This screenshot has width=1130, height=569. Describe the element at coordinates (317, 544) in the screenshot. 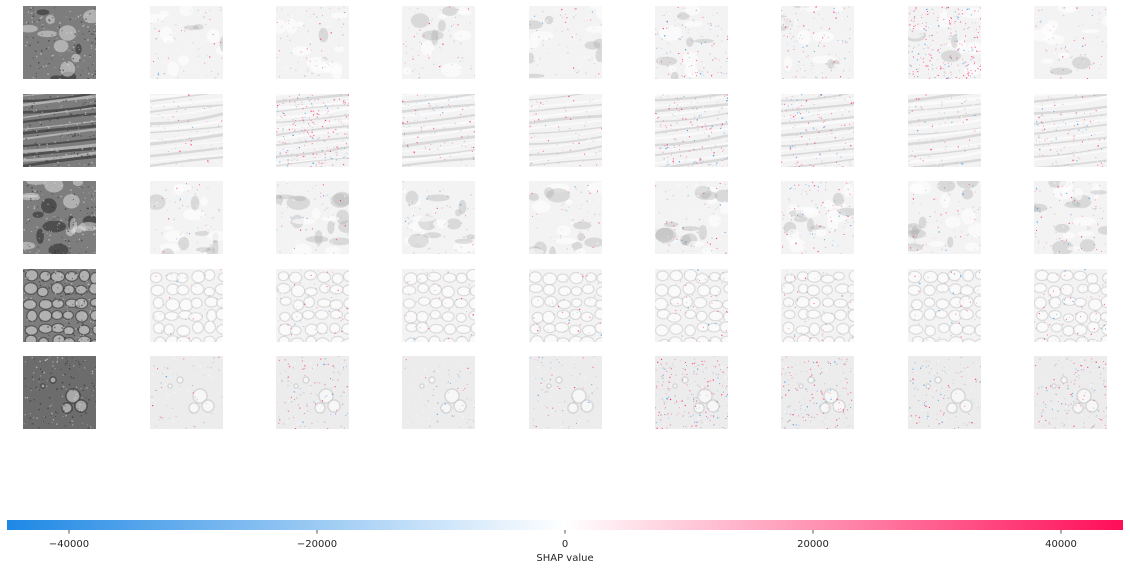

I see `colorbar-tick-label: −20000` at that location.